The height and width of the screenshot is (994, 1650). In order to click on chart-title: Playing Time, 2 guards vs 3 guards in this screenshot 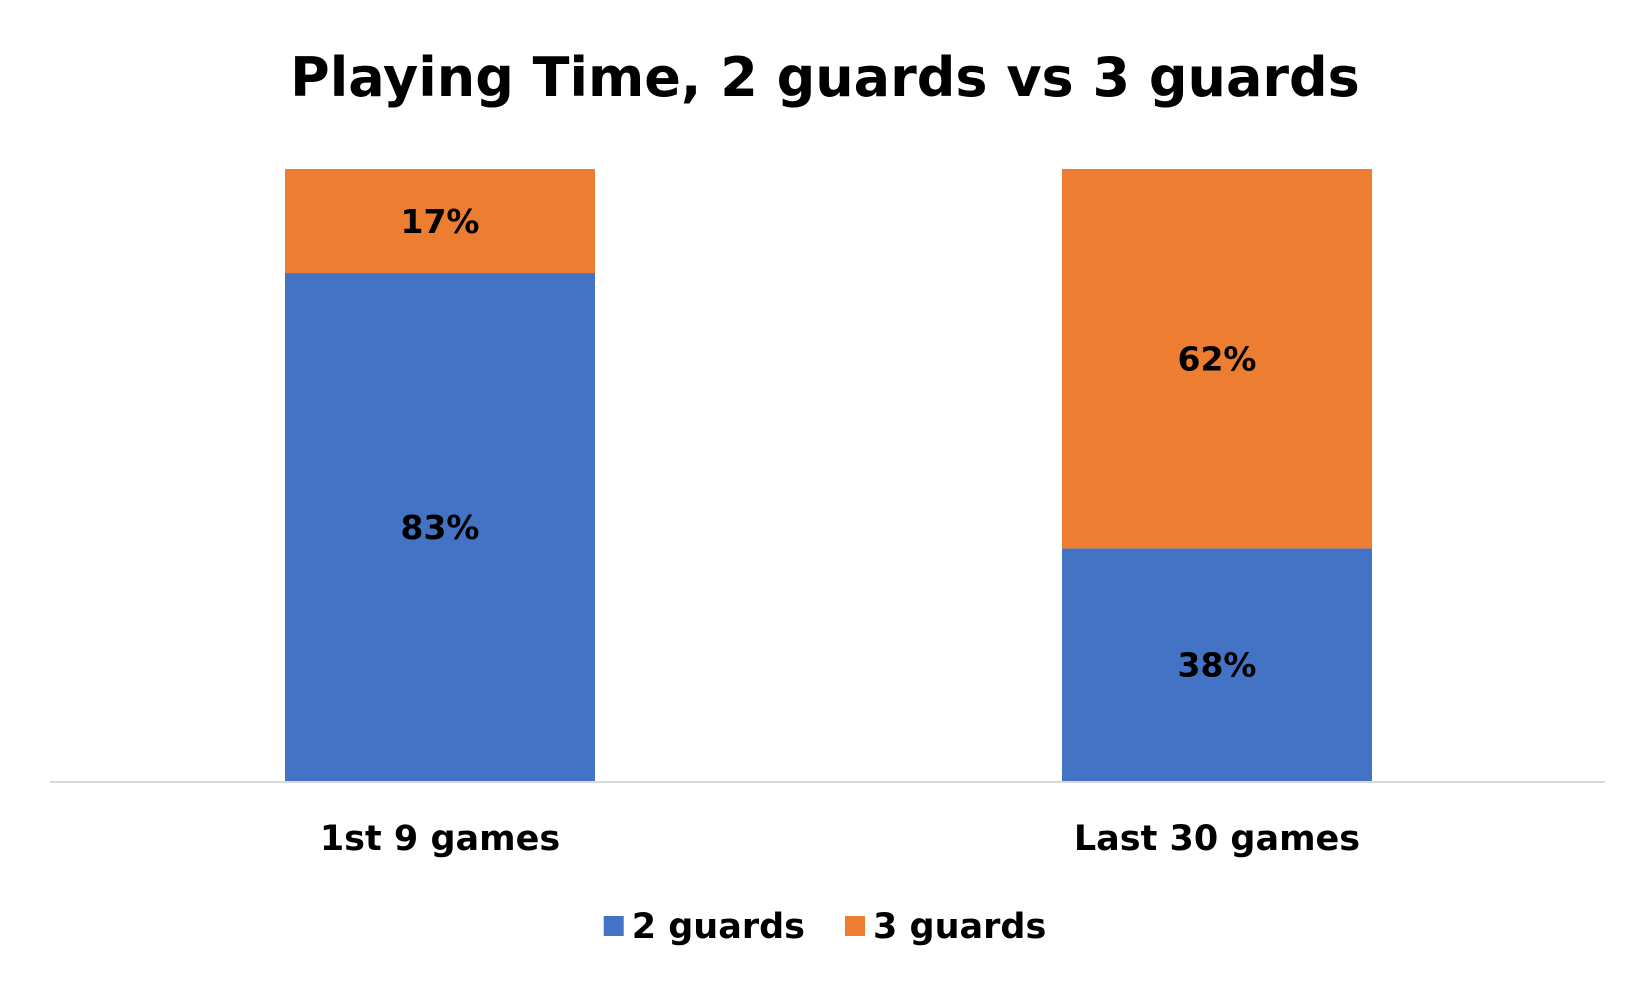, I will do `click(825, 77)`.